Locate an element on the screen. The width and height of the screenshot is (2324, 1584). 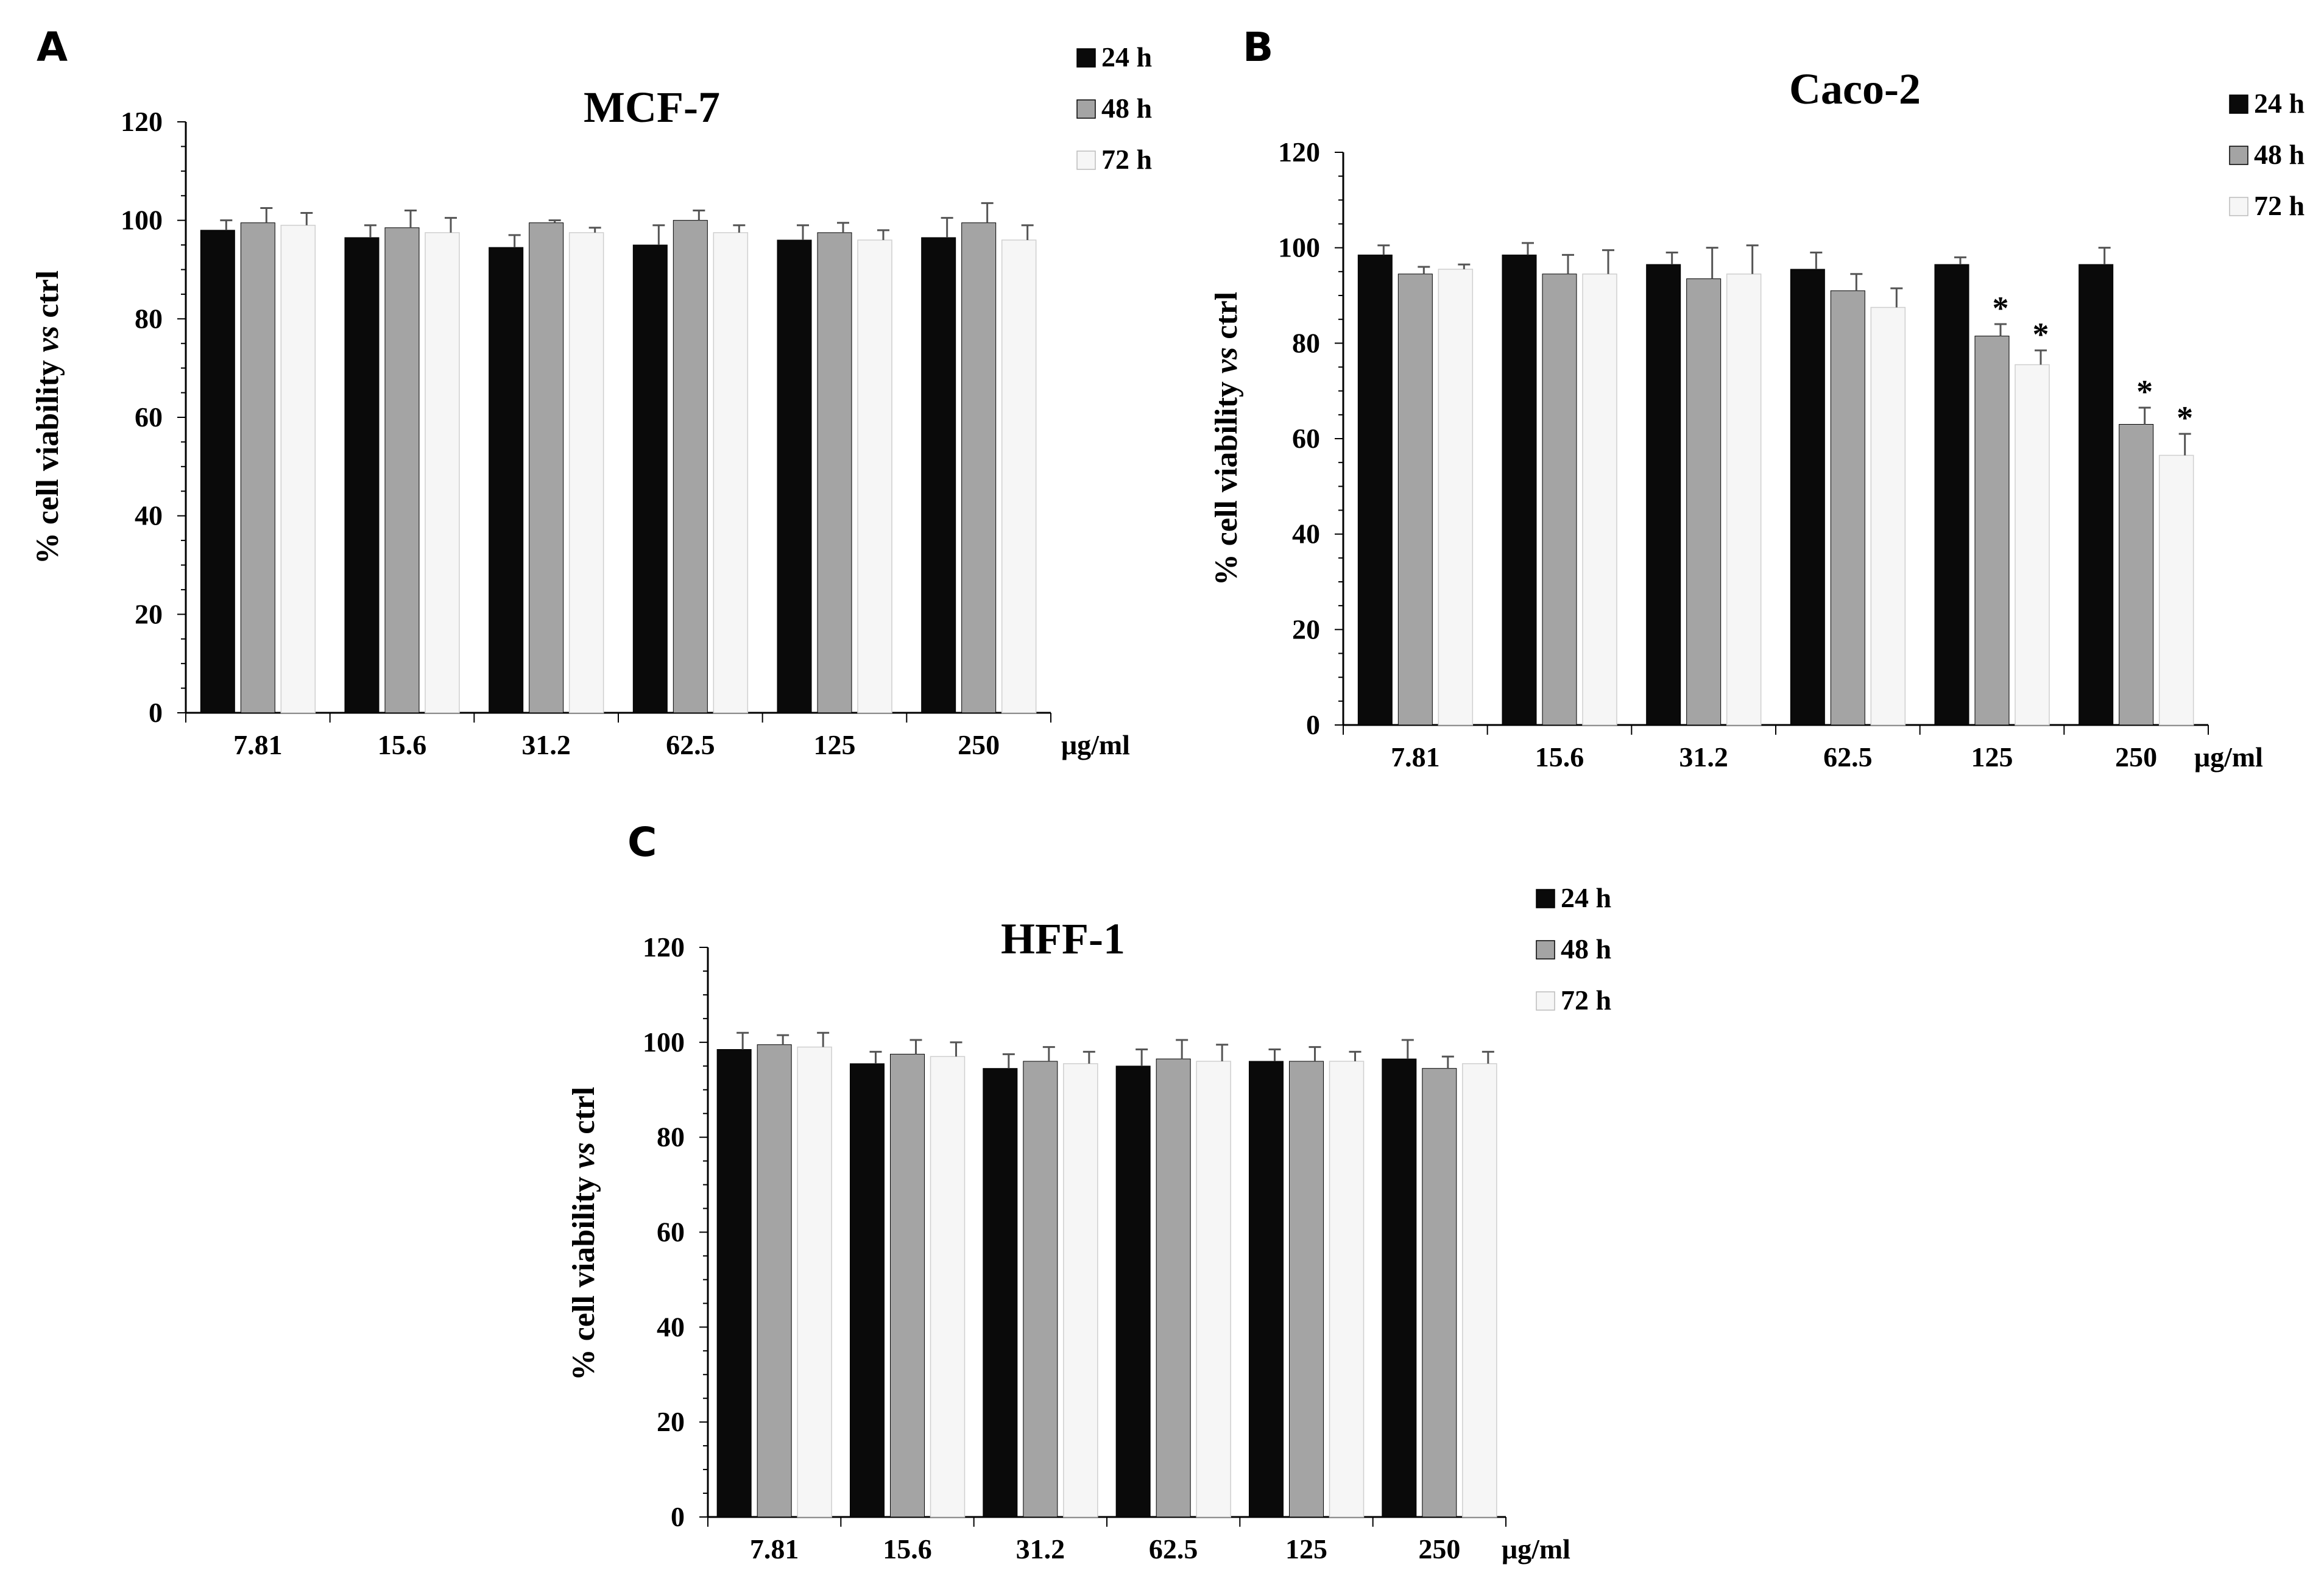
panel-letter: B is located at coordinates (1258, 48).